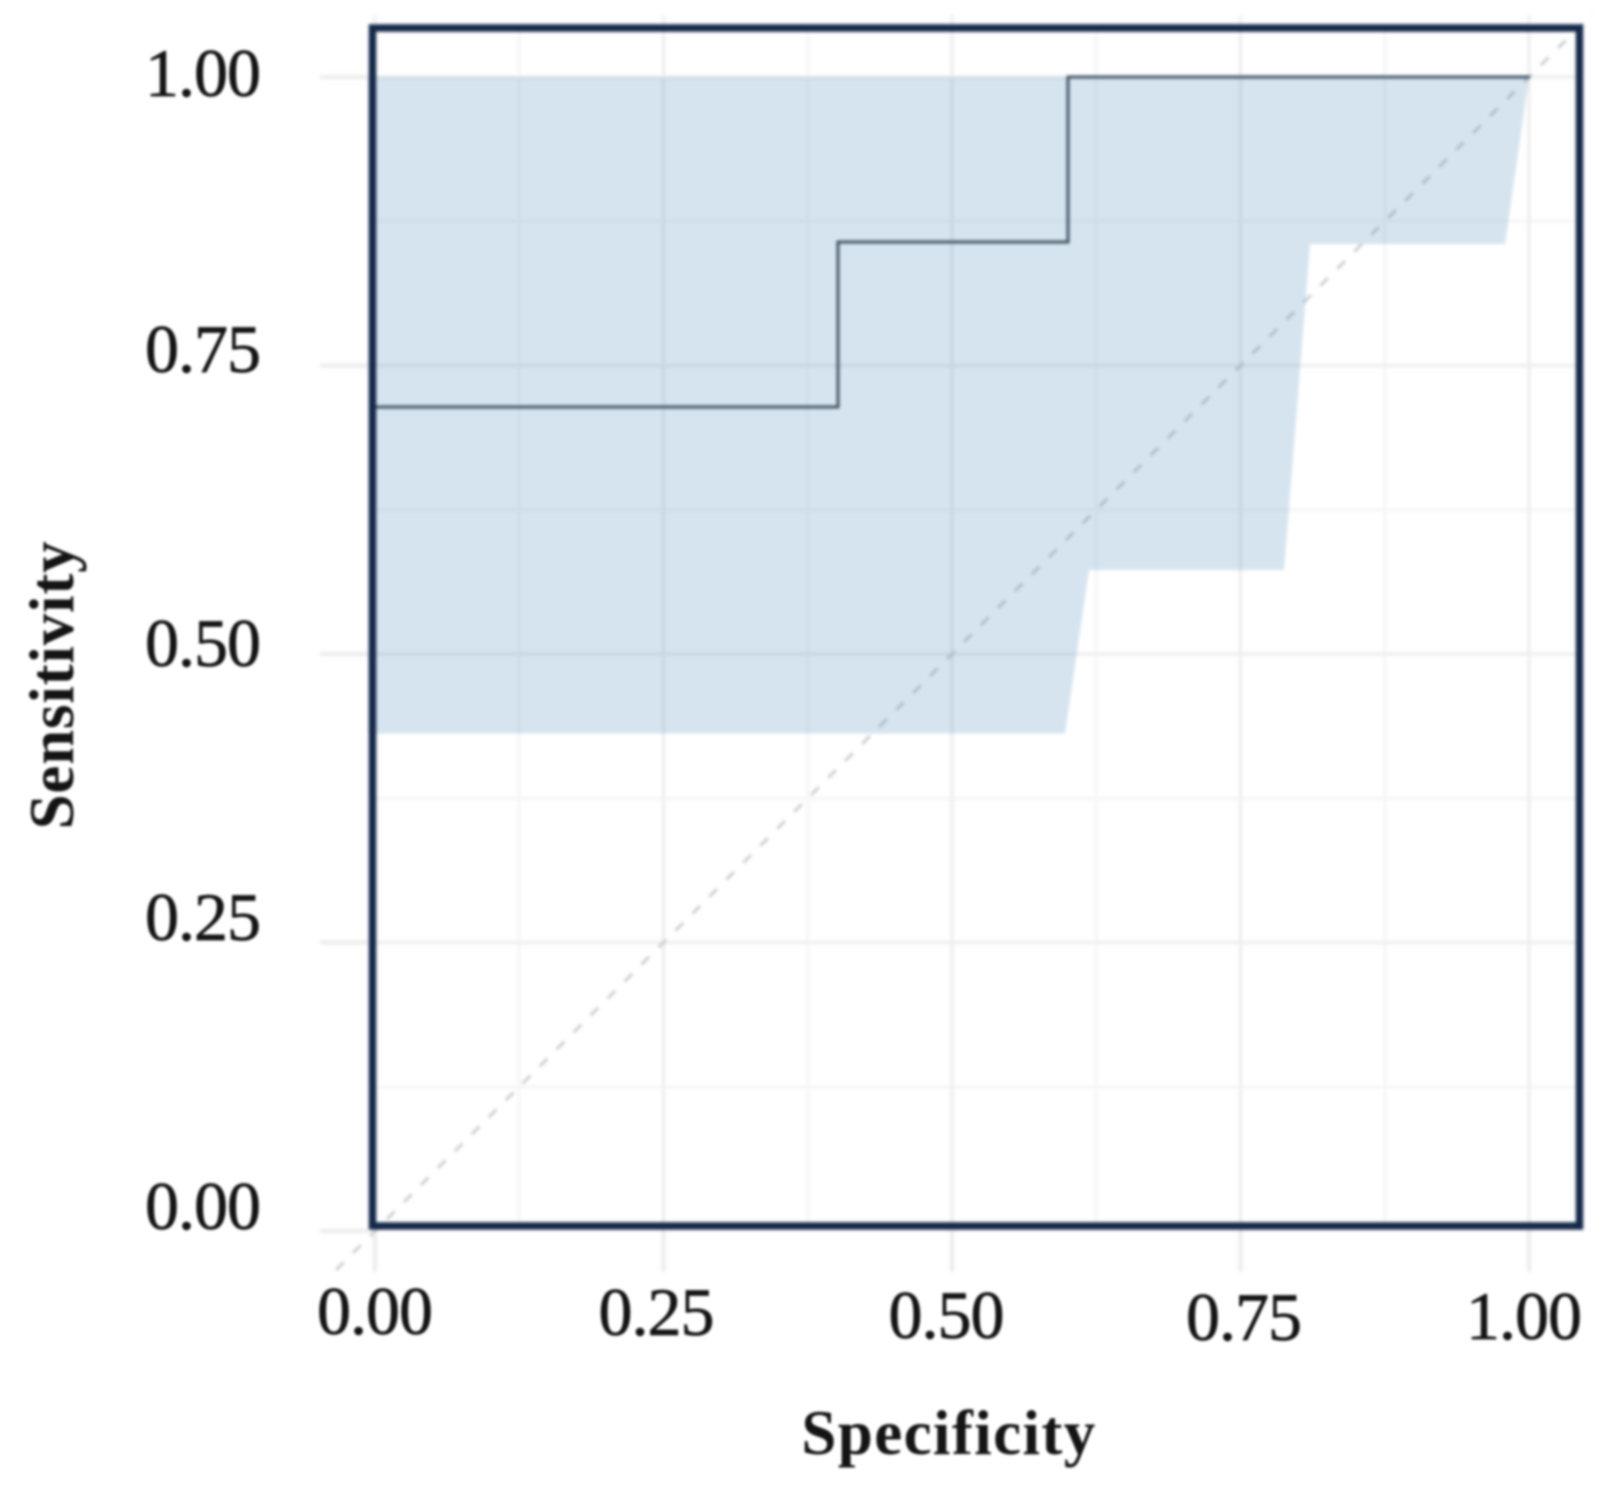 This screenshot has width=1623, height=1504. Describe the element at coordinates (52, 685) in the screenshot. I see `svg-text: Sensitivity` at that location.